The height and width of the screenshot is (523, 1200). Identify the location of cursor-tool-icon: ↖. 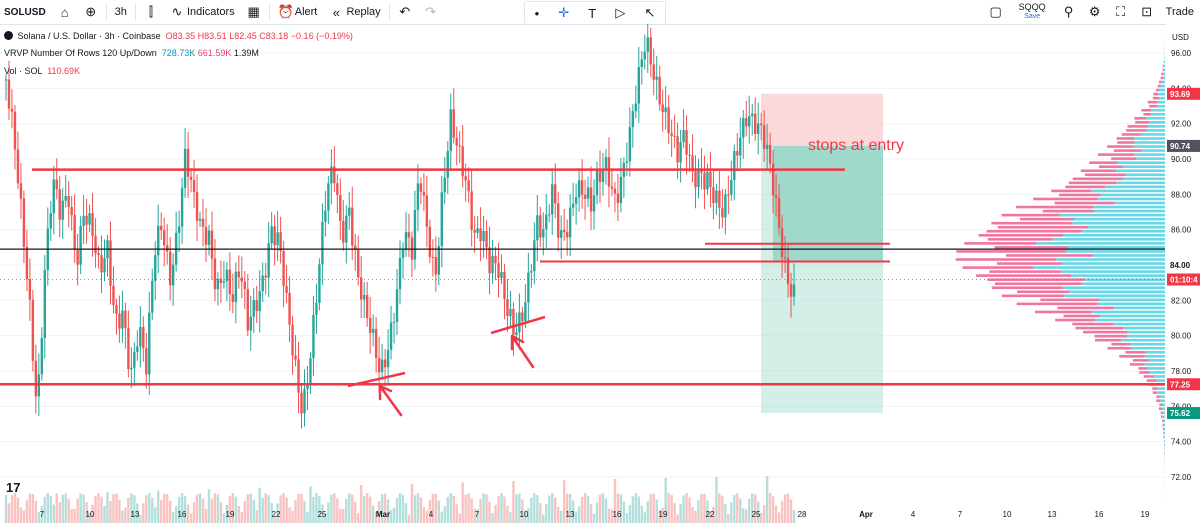
(650, 12).